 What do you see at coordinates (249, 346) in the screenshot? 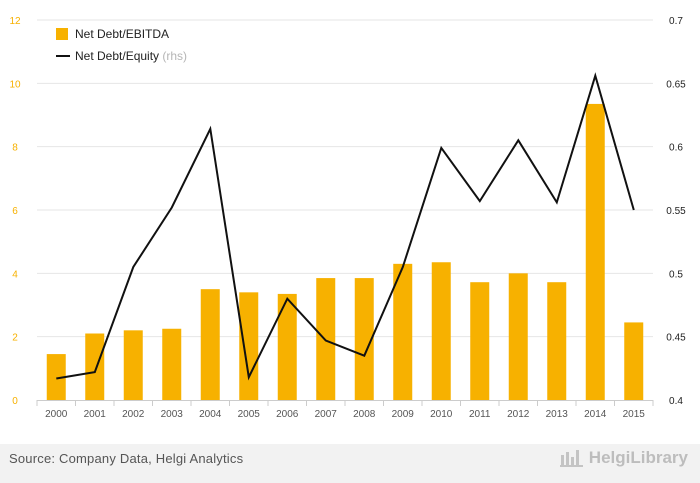
I see `bar-2005` at bounding box center [249, 346].